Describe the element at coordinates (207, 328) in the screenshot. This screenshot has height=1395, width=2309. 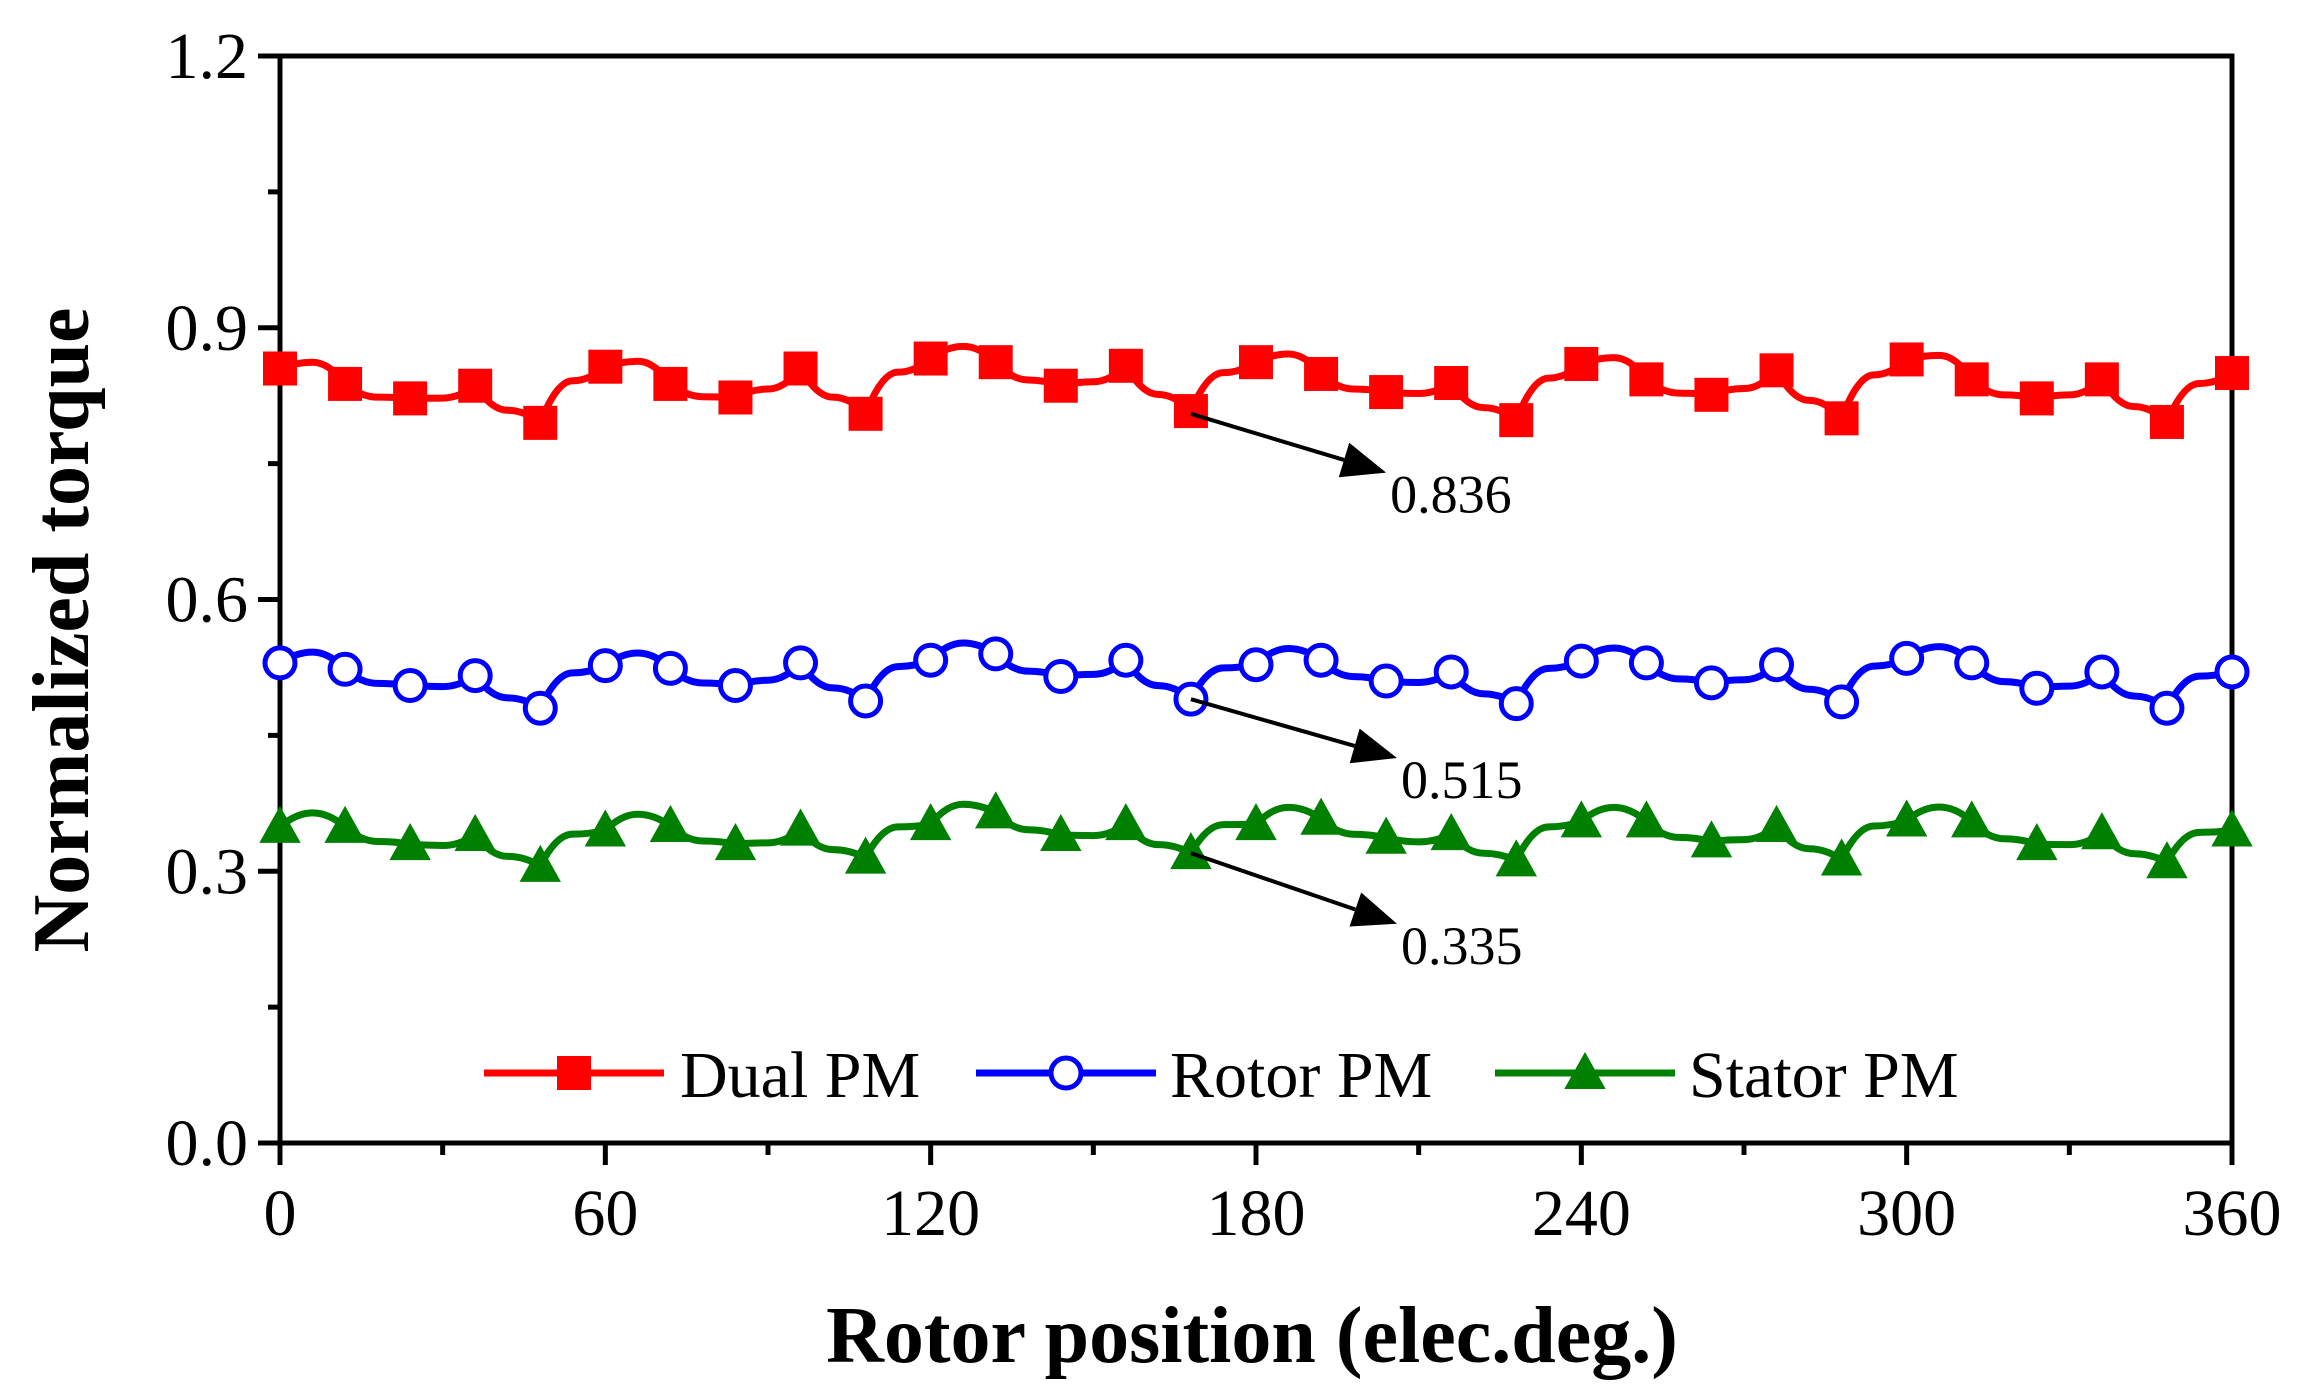
I see `y-tick-label: 0.9` at that location.